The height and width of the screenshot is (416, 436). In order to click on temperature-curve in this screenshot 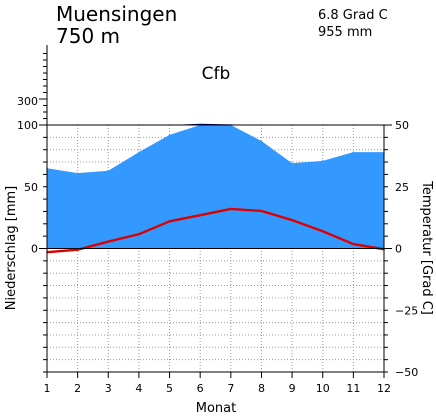, I will do `click(215, 230)`.